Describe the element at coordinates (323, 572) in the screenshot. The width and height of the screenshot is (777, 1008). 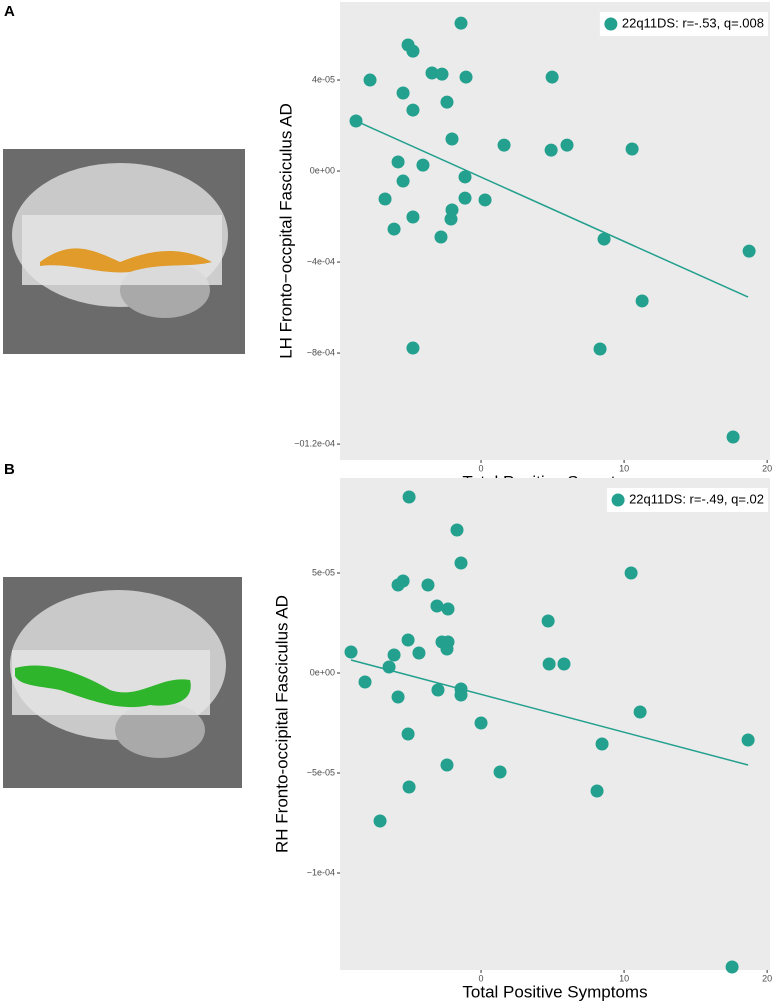
I see `y-tick-label: 5e-05` at that location.